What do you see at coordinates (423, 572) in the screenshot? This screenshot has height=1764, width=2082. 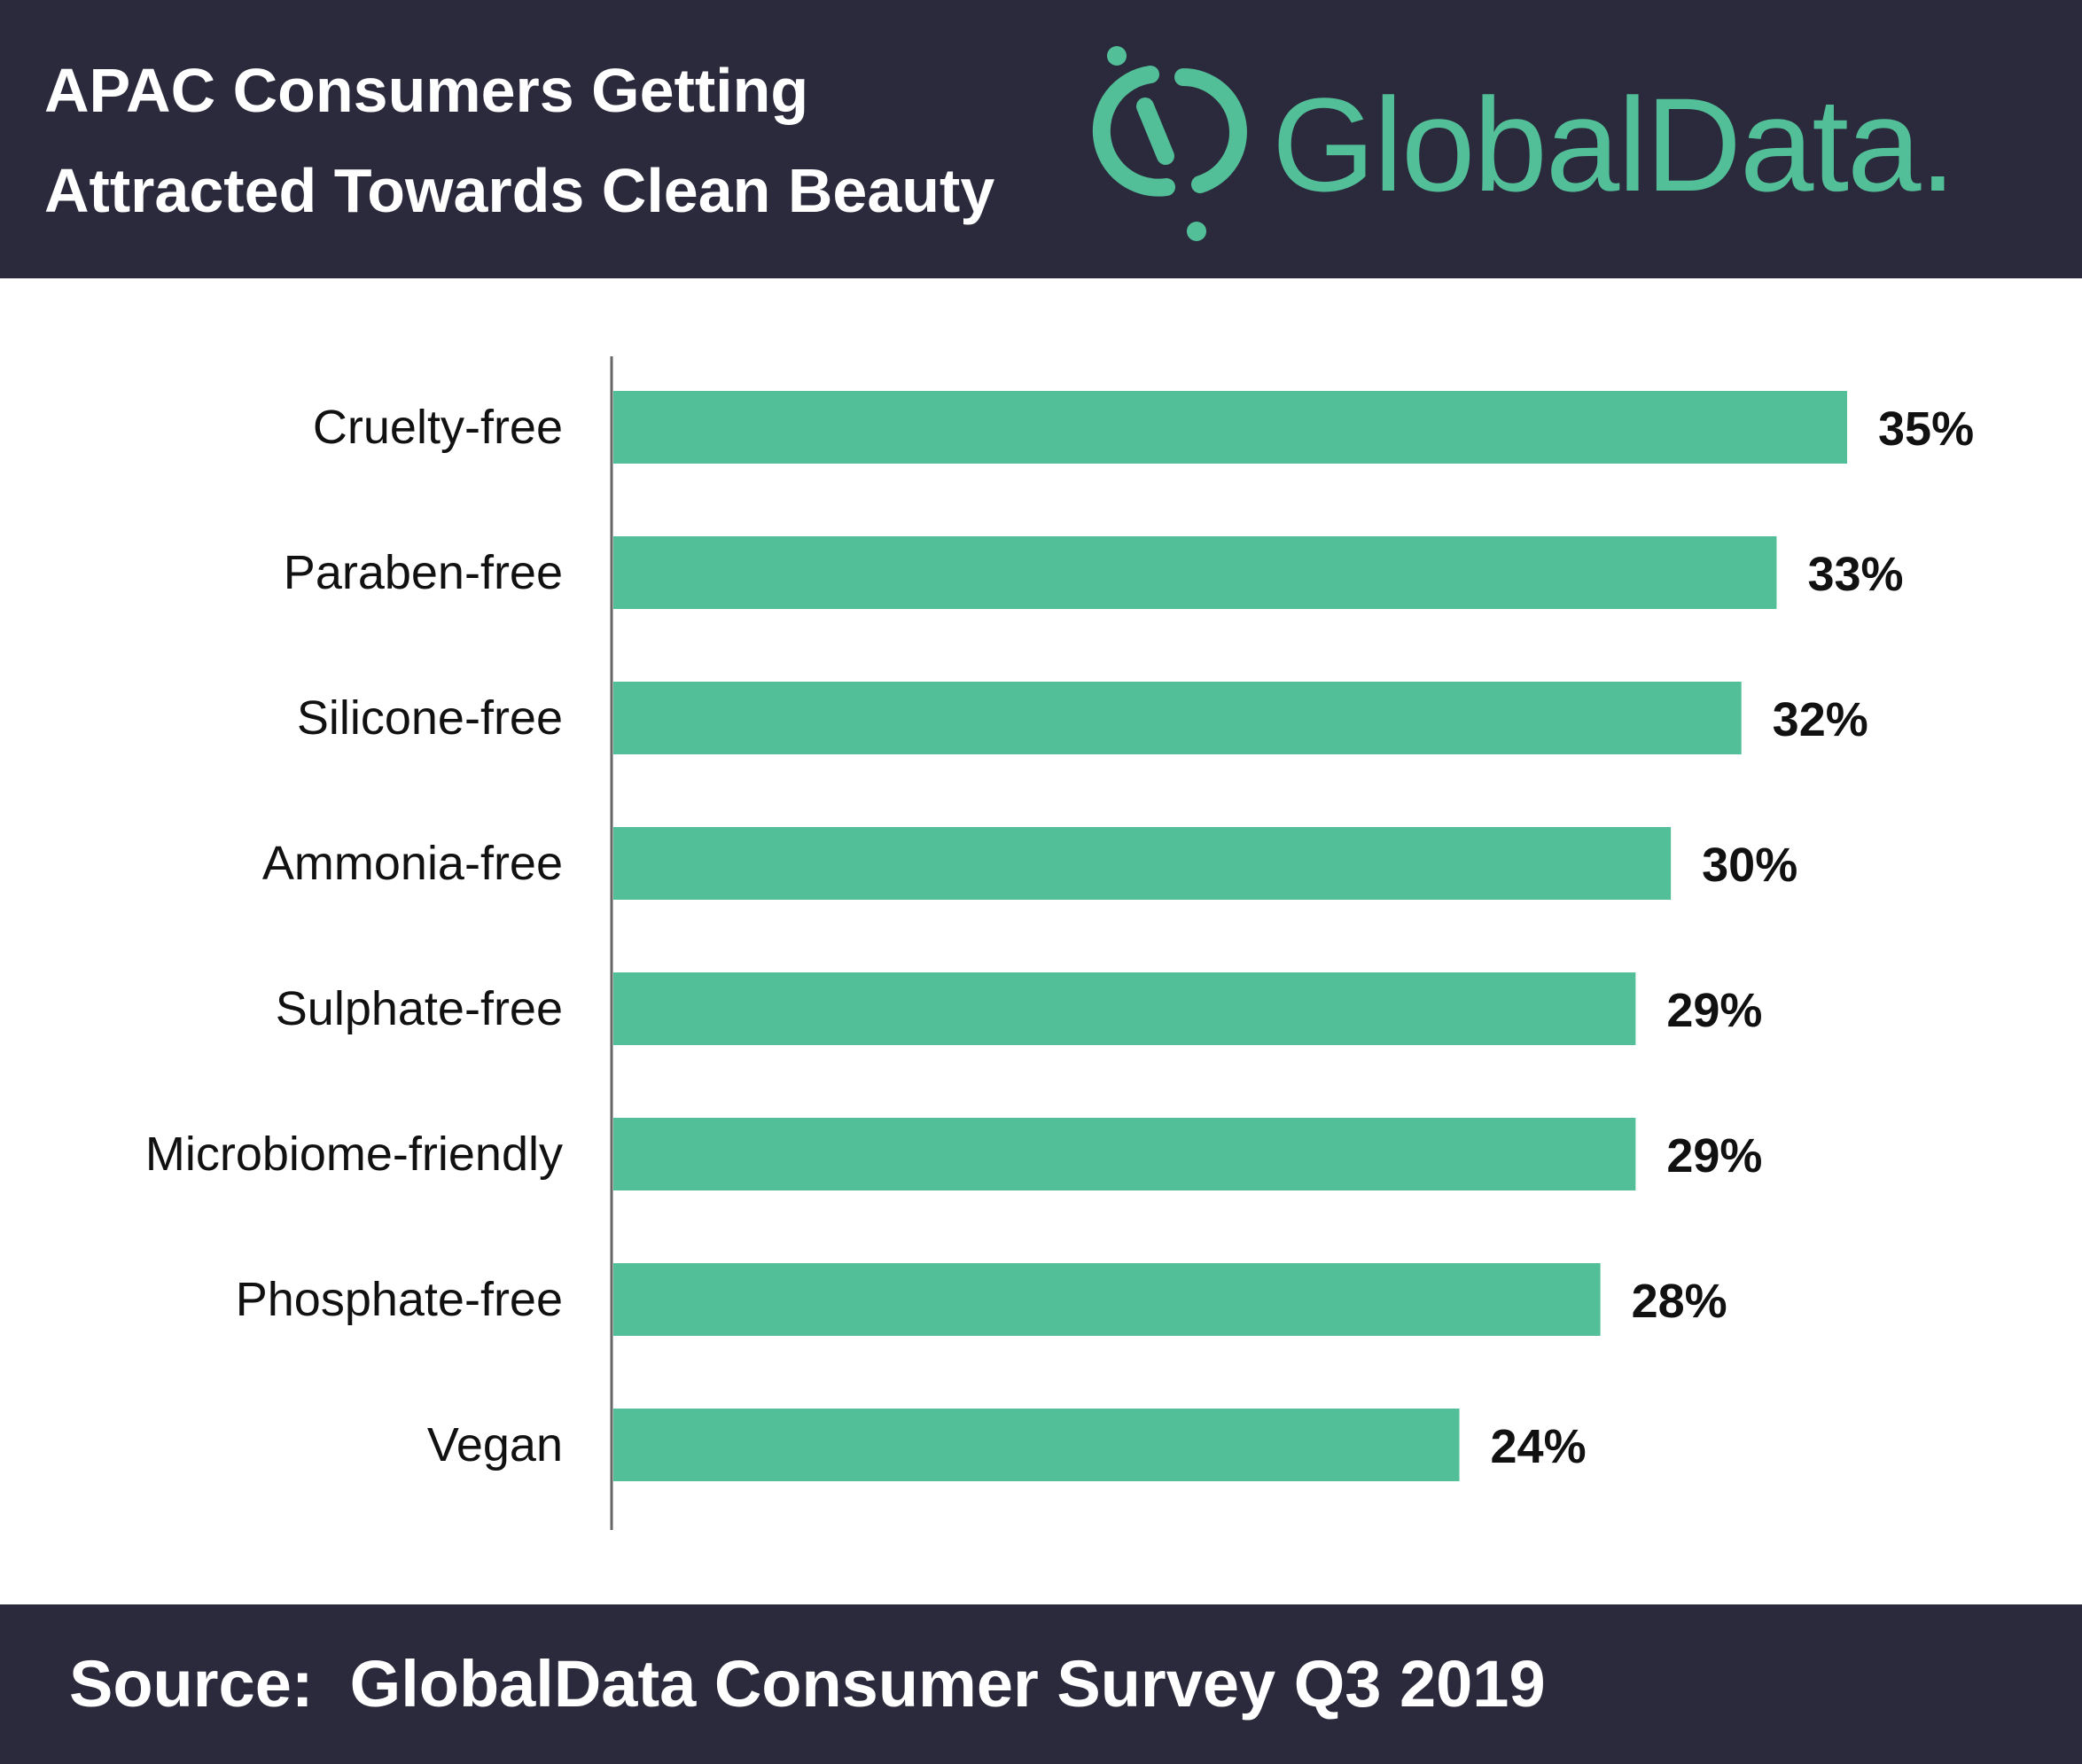 I see `category-label: Paraben-free` at bounding box center [423, 572].